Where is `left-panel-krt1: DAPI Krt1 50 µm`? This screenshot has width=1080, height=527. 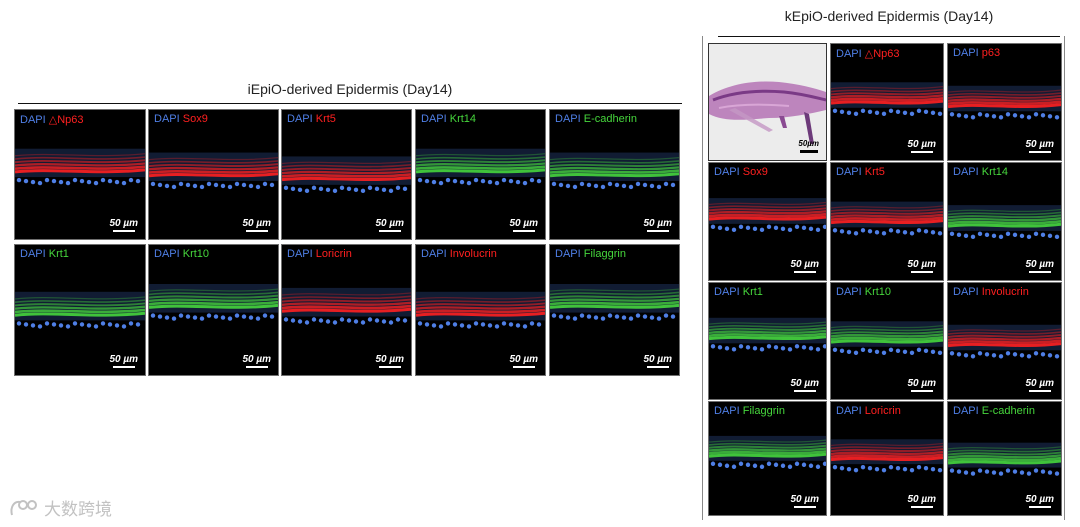 left-panel-krt1: DAPI Krt1 50 µm is located at coordinates (80, 310).